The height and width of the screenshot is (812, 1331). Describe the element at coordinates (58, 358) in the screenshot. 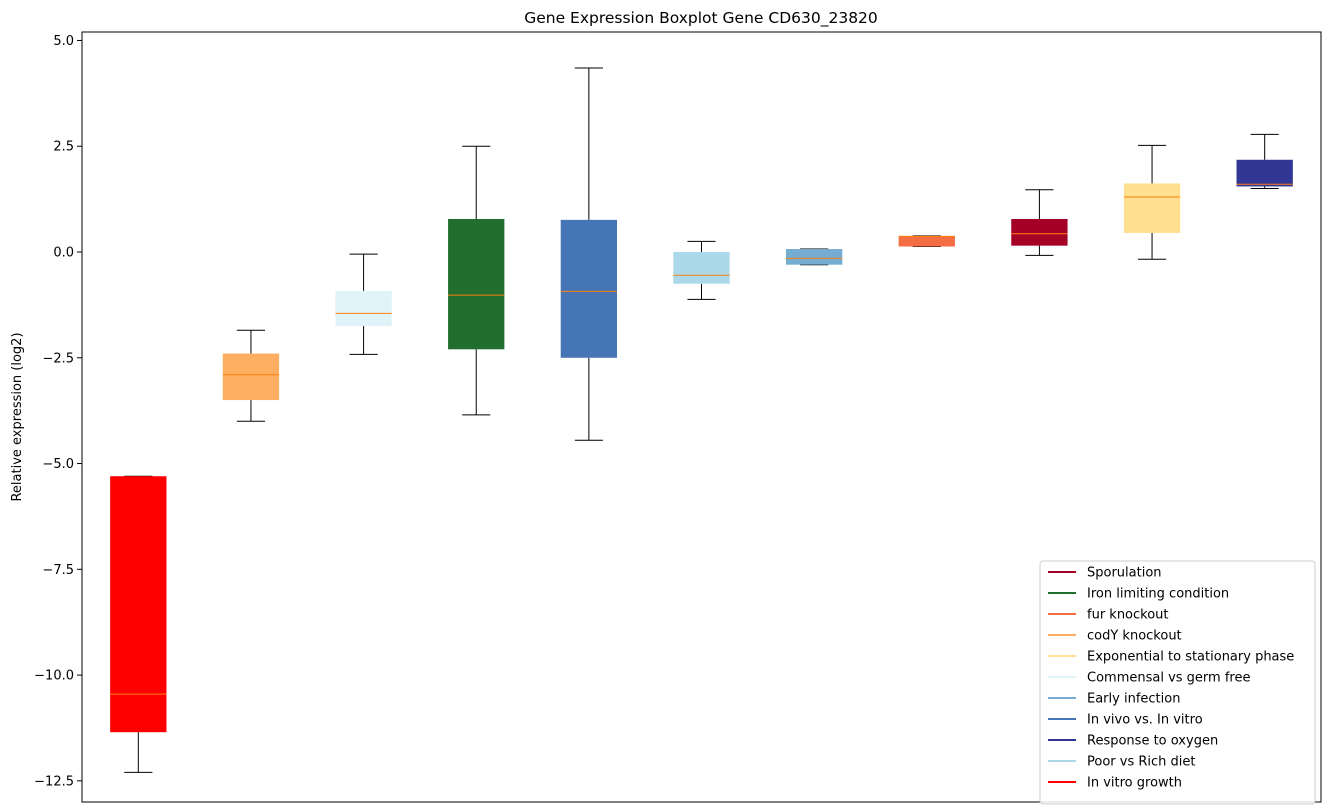

I see `y-tick-label: −2.5` at that location.